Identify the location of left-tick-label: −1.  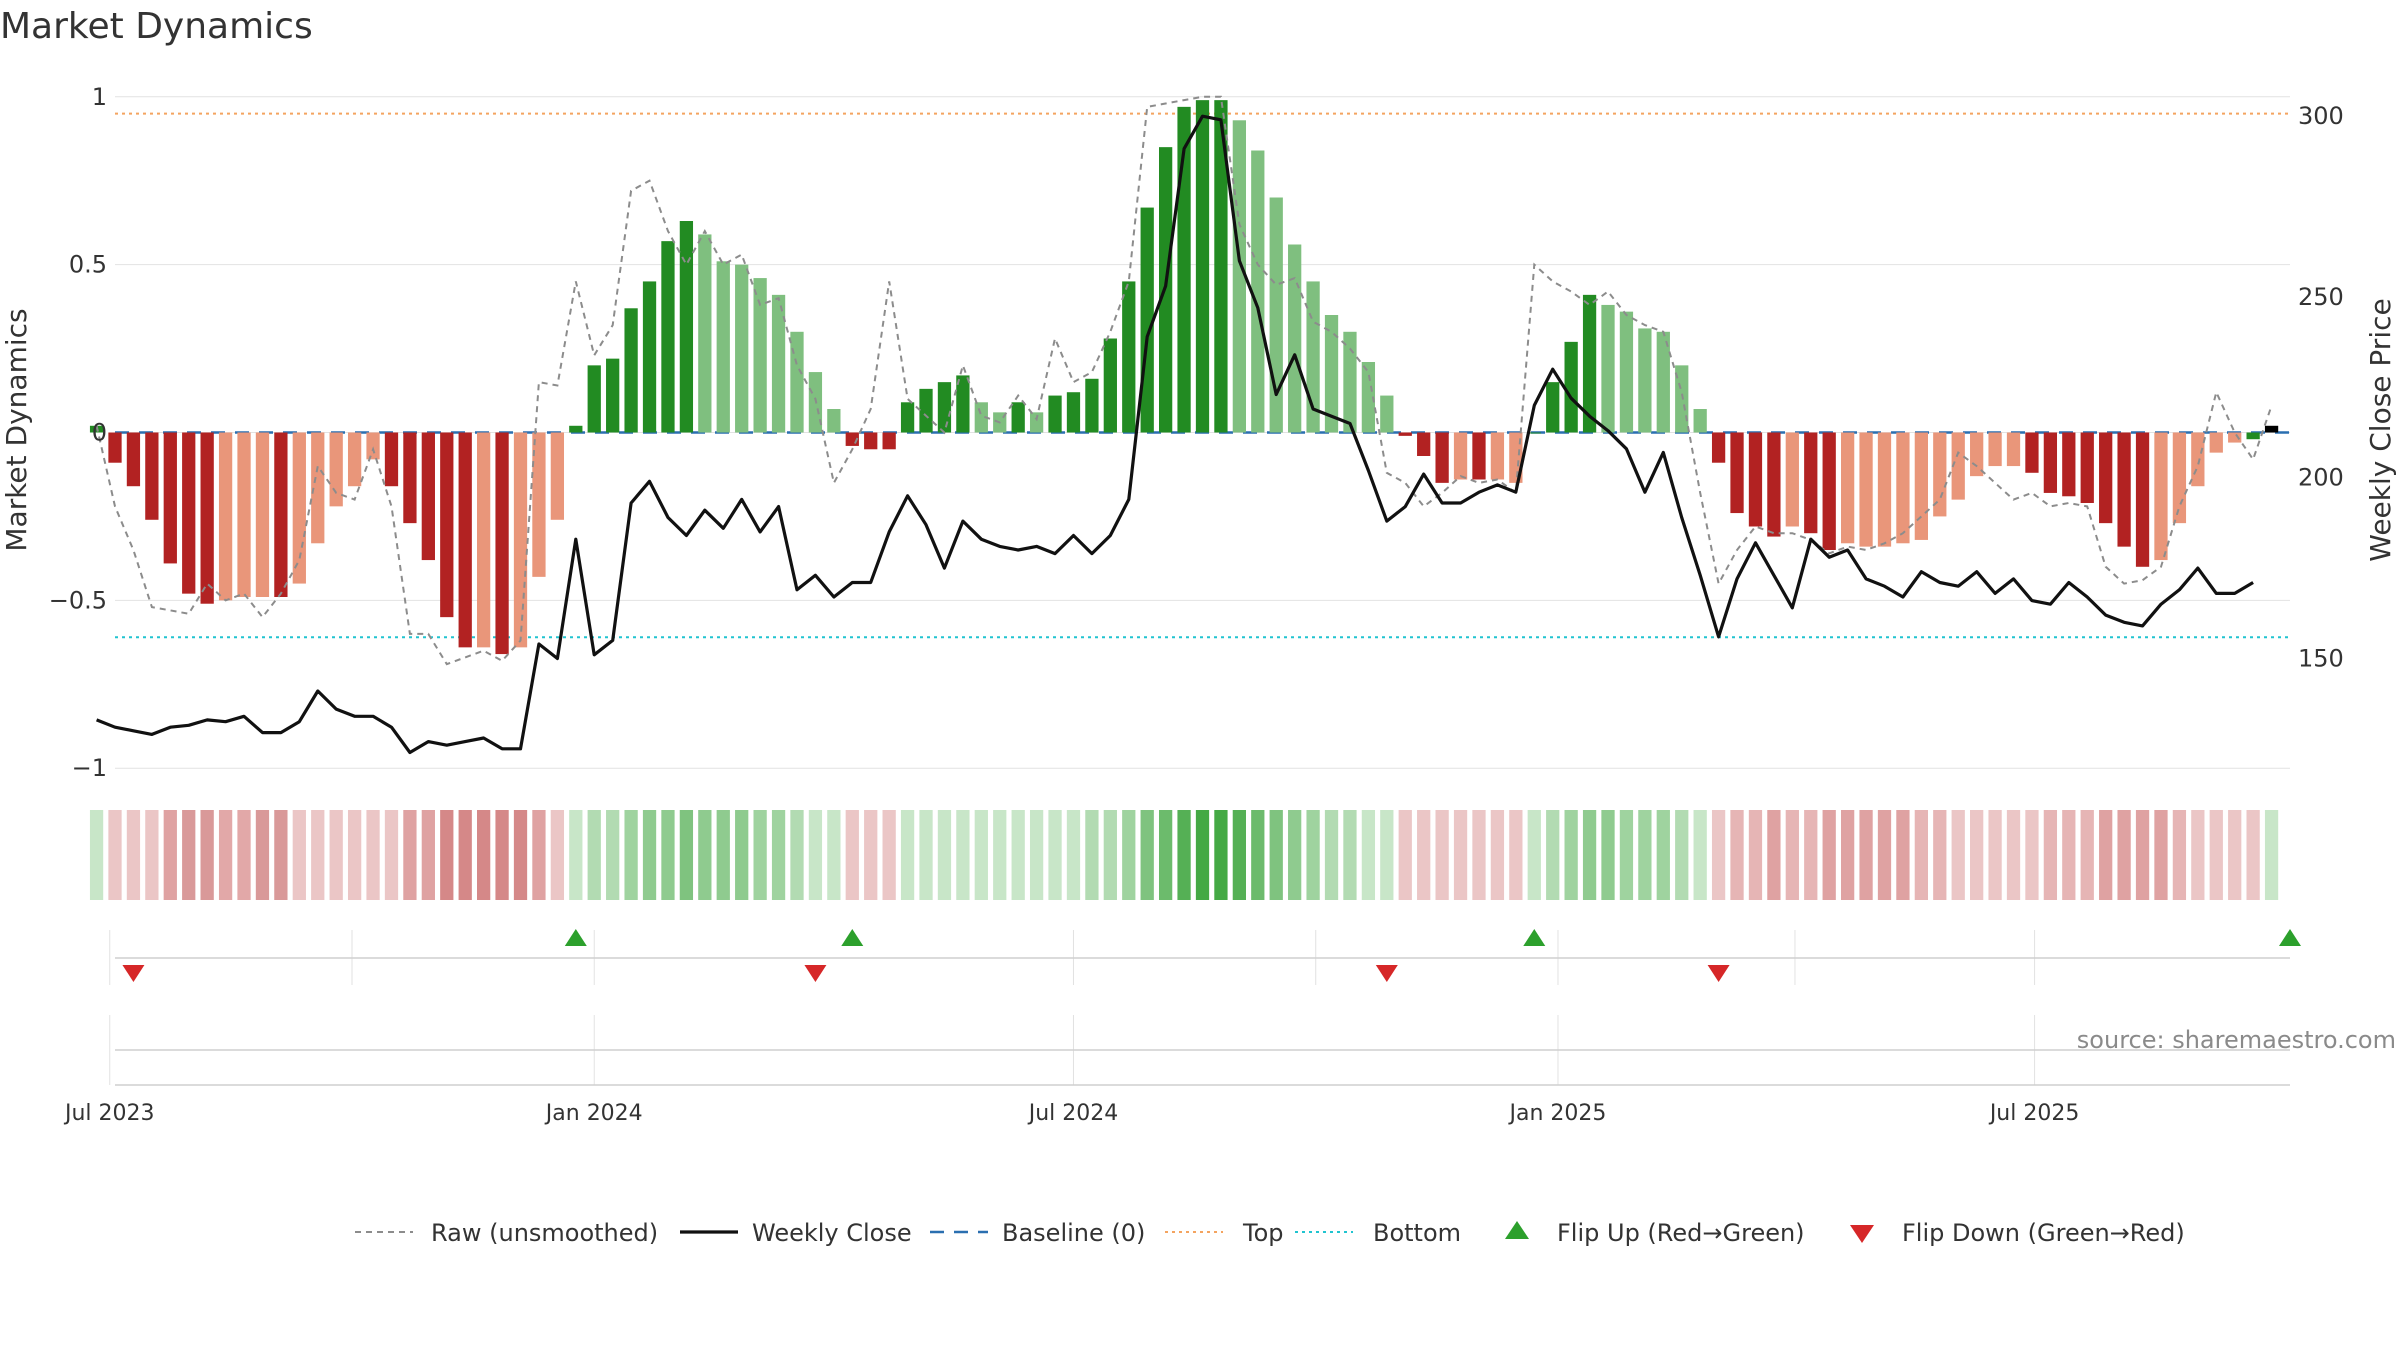
(89, 768).